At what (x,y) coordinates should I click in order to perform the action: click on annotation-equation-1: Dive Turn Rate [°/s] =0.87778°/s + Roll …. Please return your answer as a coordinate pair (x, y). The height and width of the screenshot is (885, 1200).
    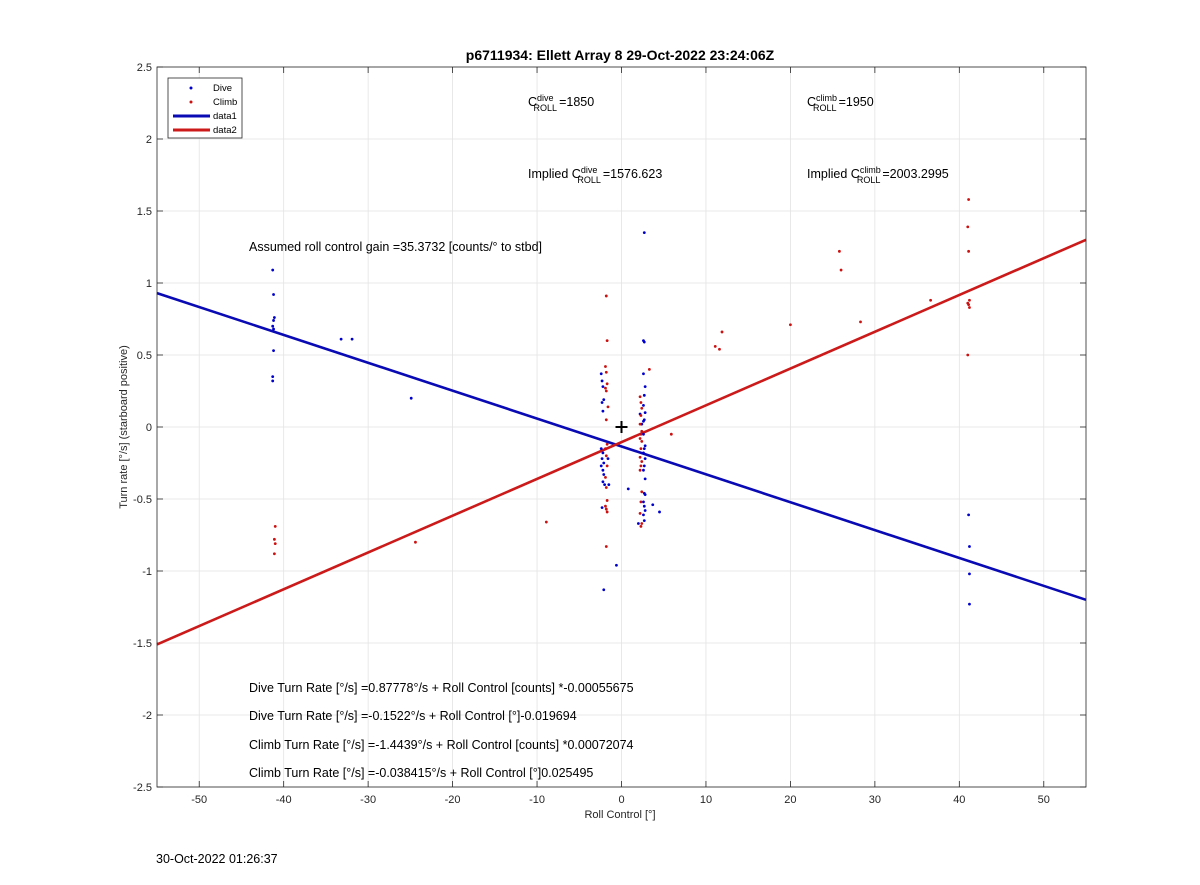
    Looking at the image, I should click on (441, 688).